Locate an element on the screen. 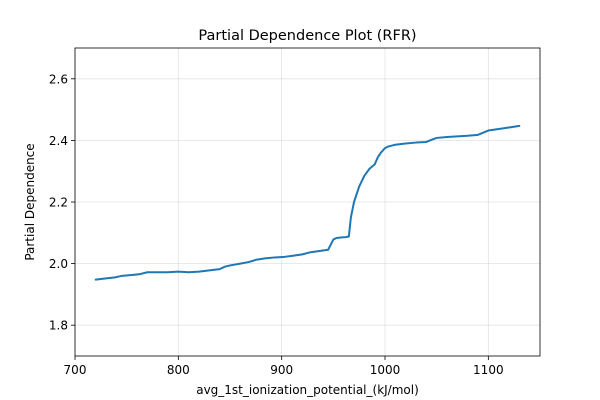 The height and width of the screenshot is (400, 600). y-axis-label: Partial Dependence is located at coordinates (30, 201).